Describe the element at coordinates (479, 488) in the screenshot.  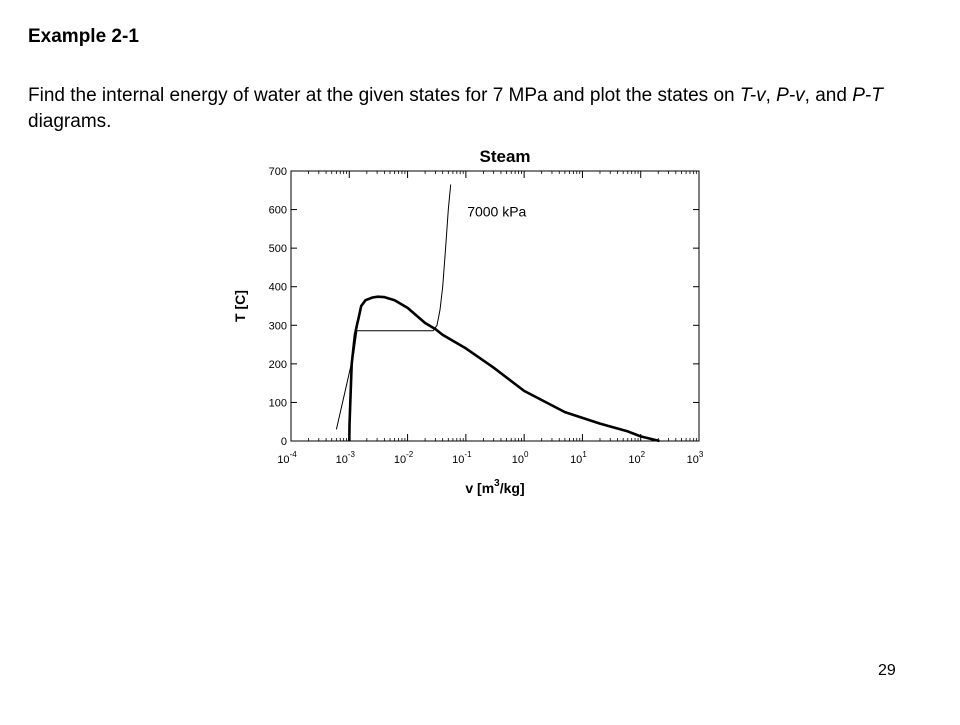
I see `x-axis-label-part: v [m` at that location.